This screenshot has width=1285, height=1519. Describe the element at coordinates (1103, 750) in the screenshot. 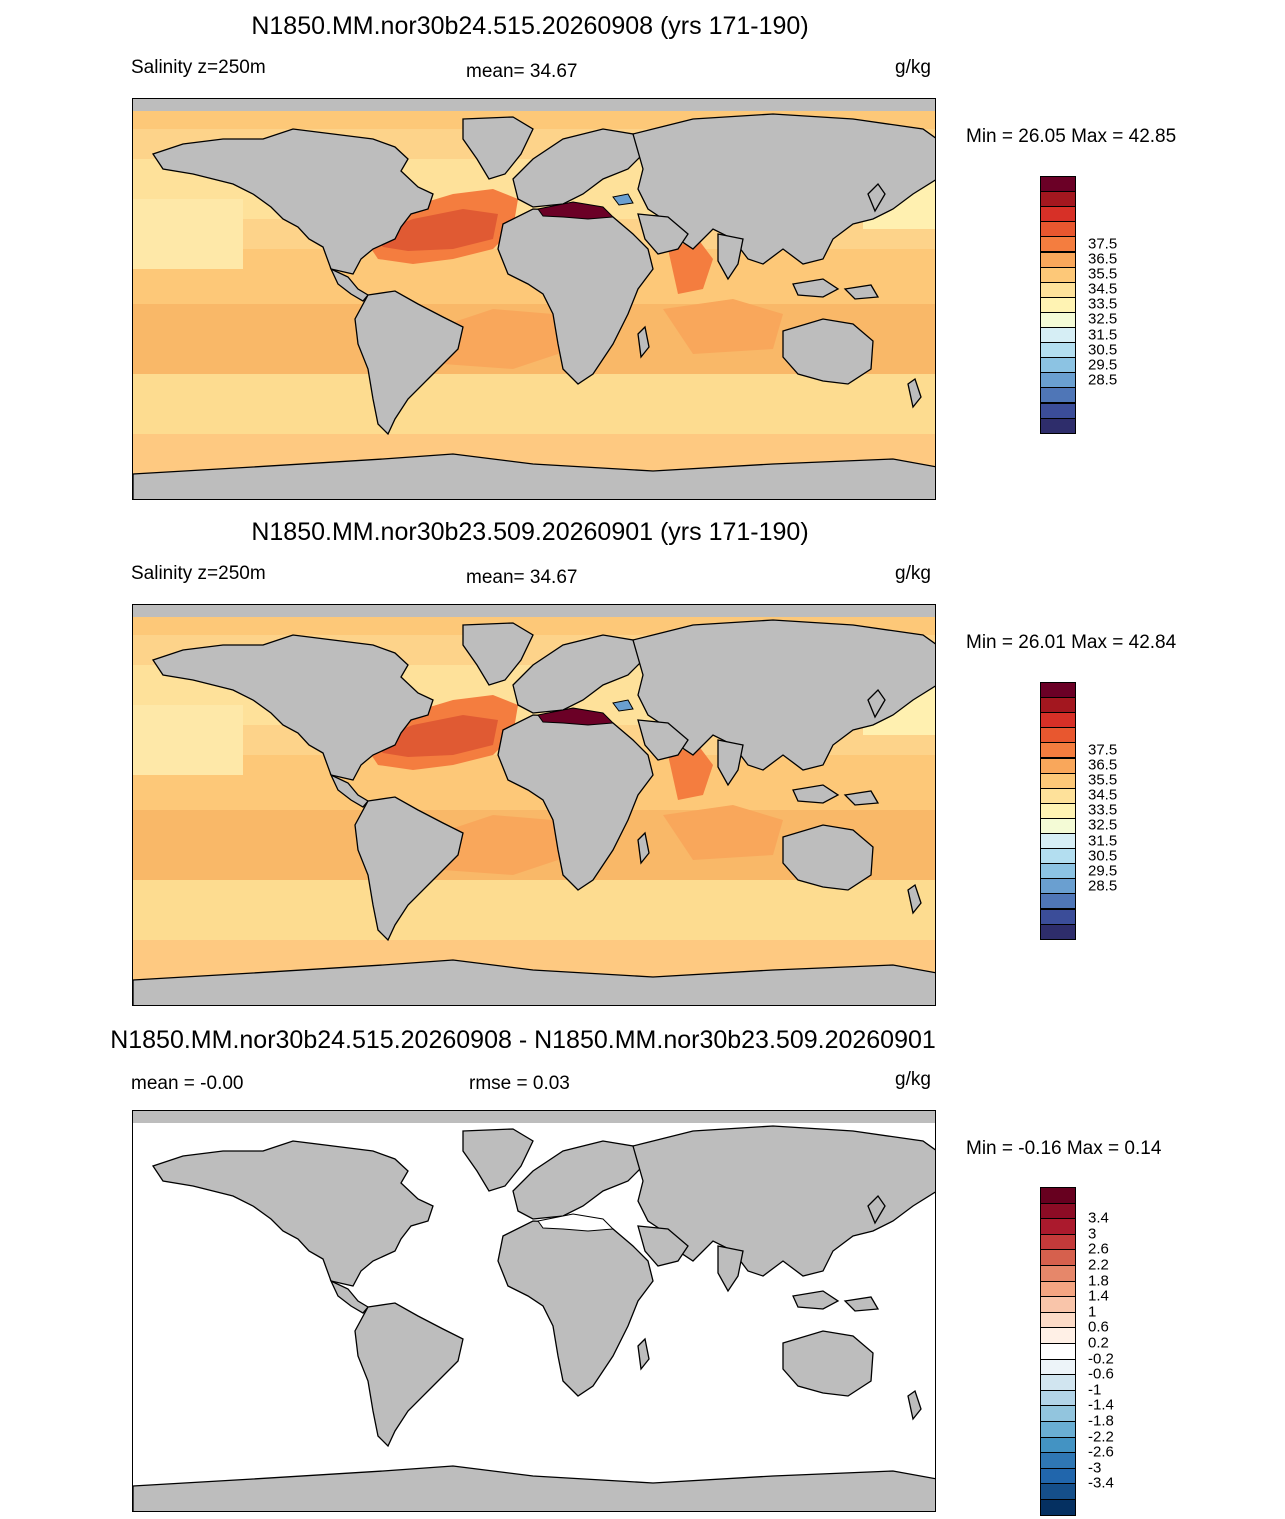

I see `colorbar-tick-label: 37.5` at that location.